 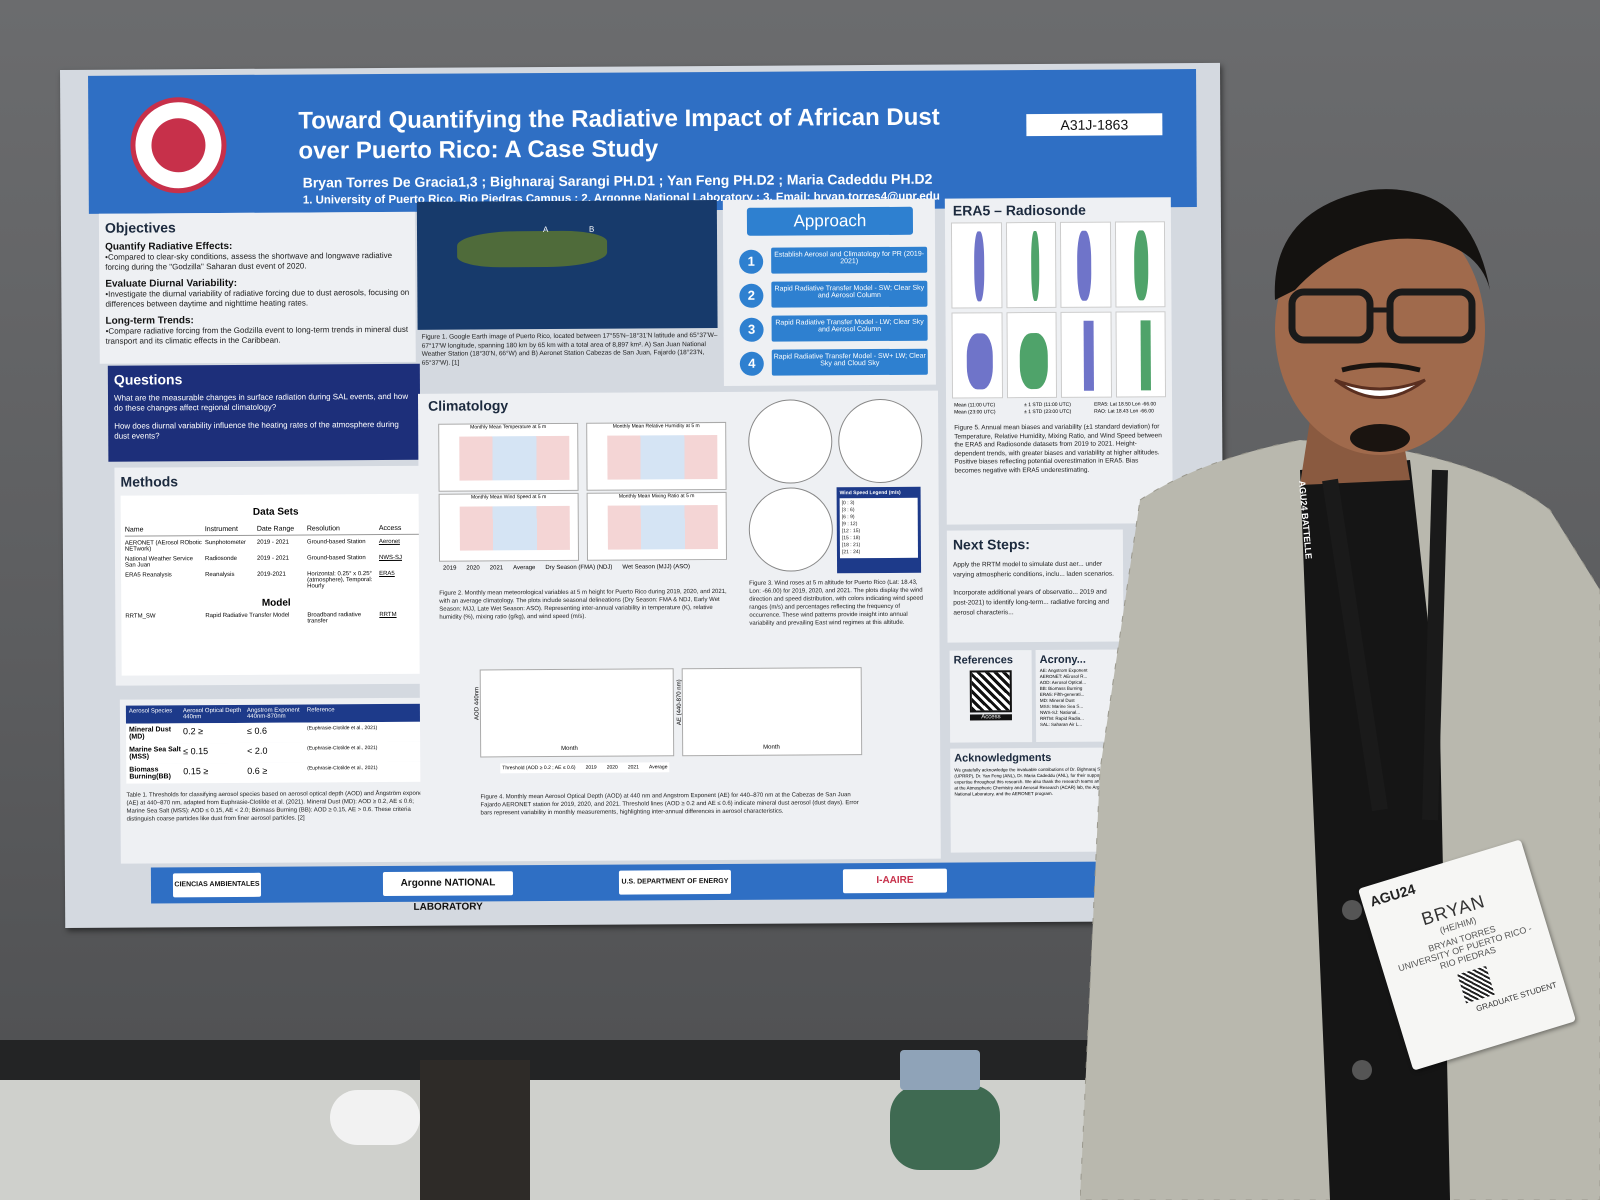 I want to click on puerto-rico-map-image: A B, so click(x=567, y=264).